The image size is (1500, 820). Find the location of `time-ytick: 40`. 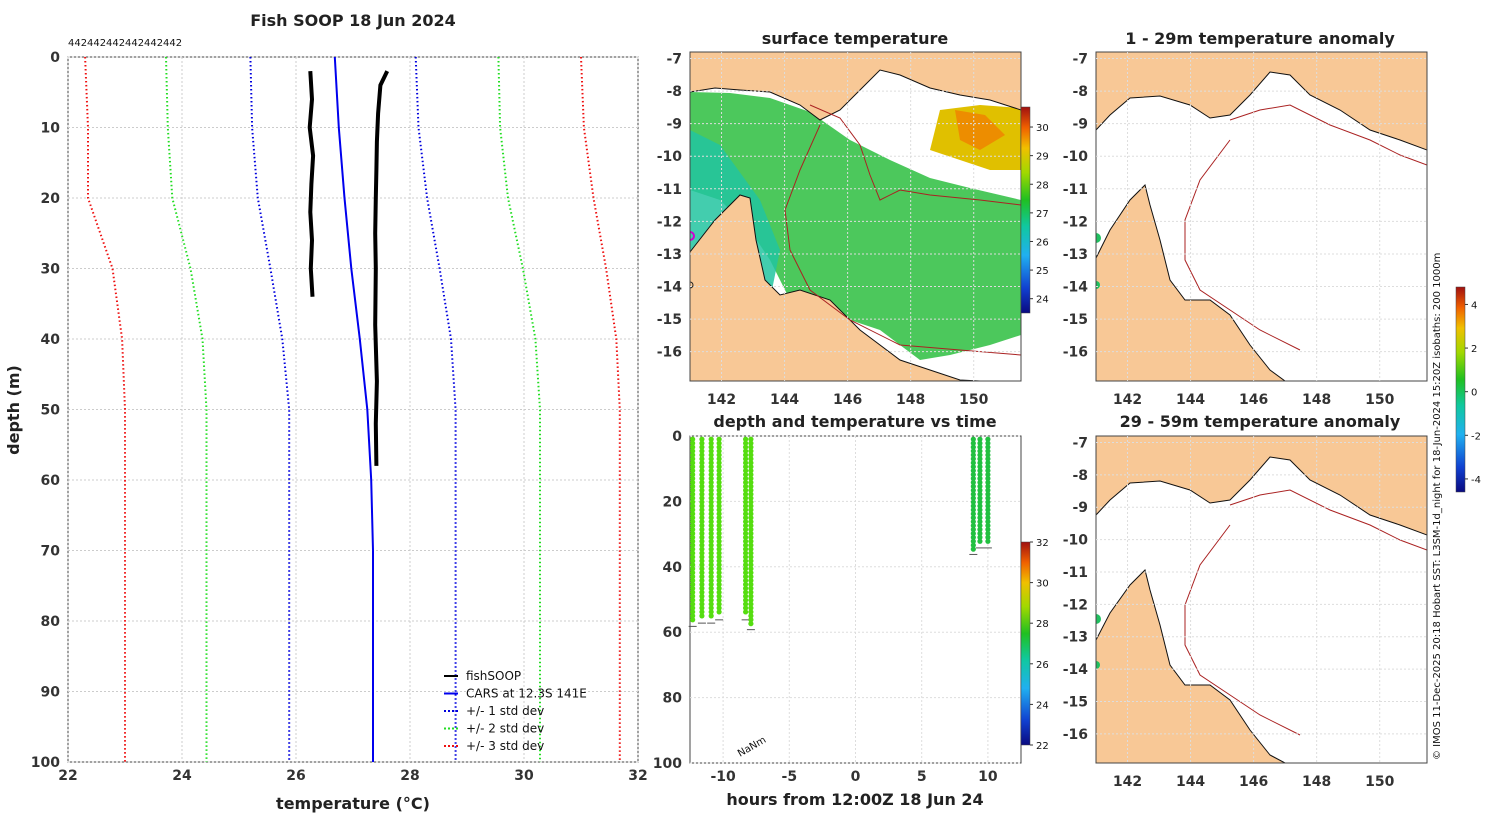

time-ytick: 40 is located at coordinates (673, 568).